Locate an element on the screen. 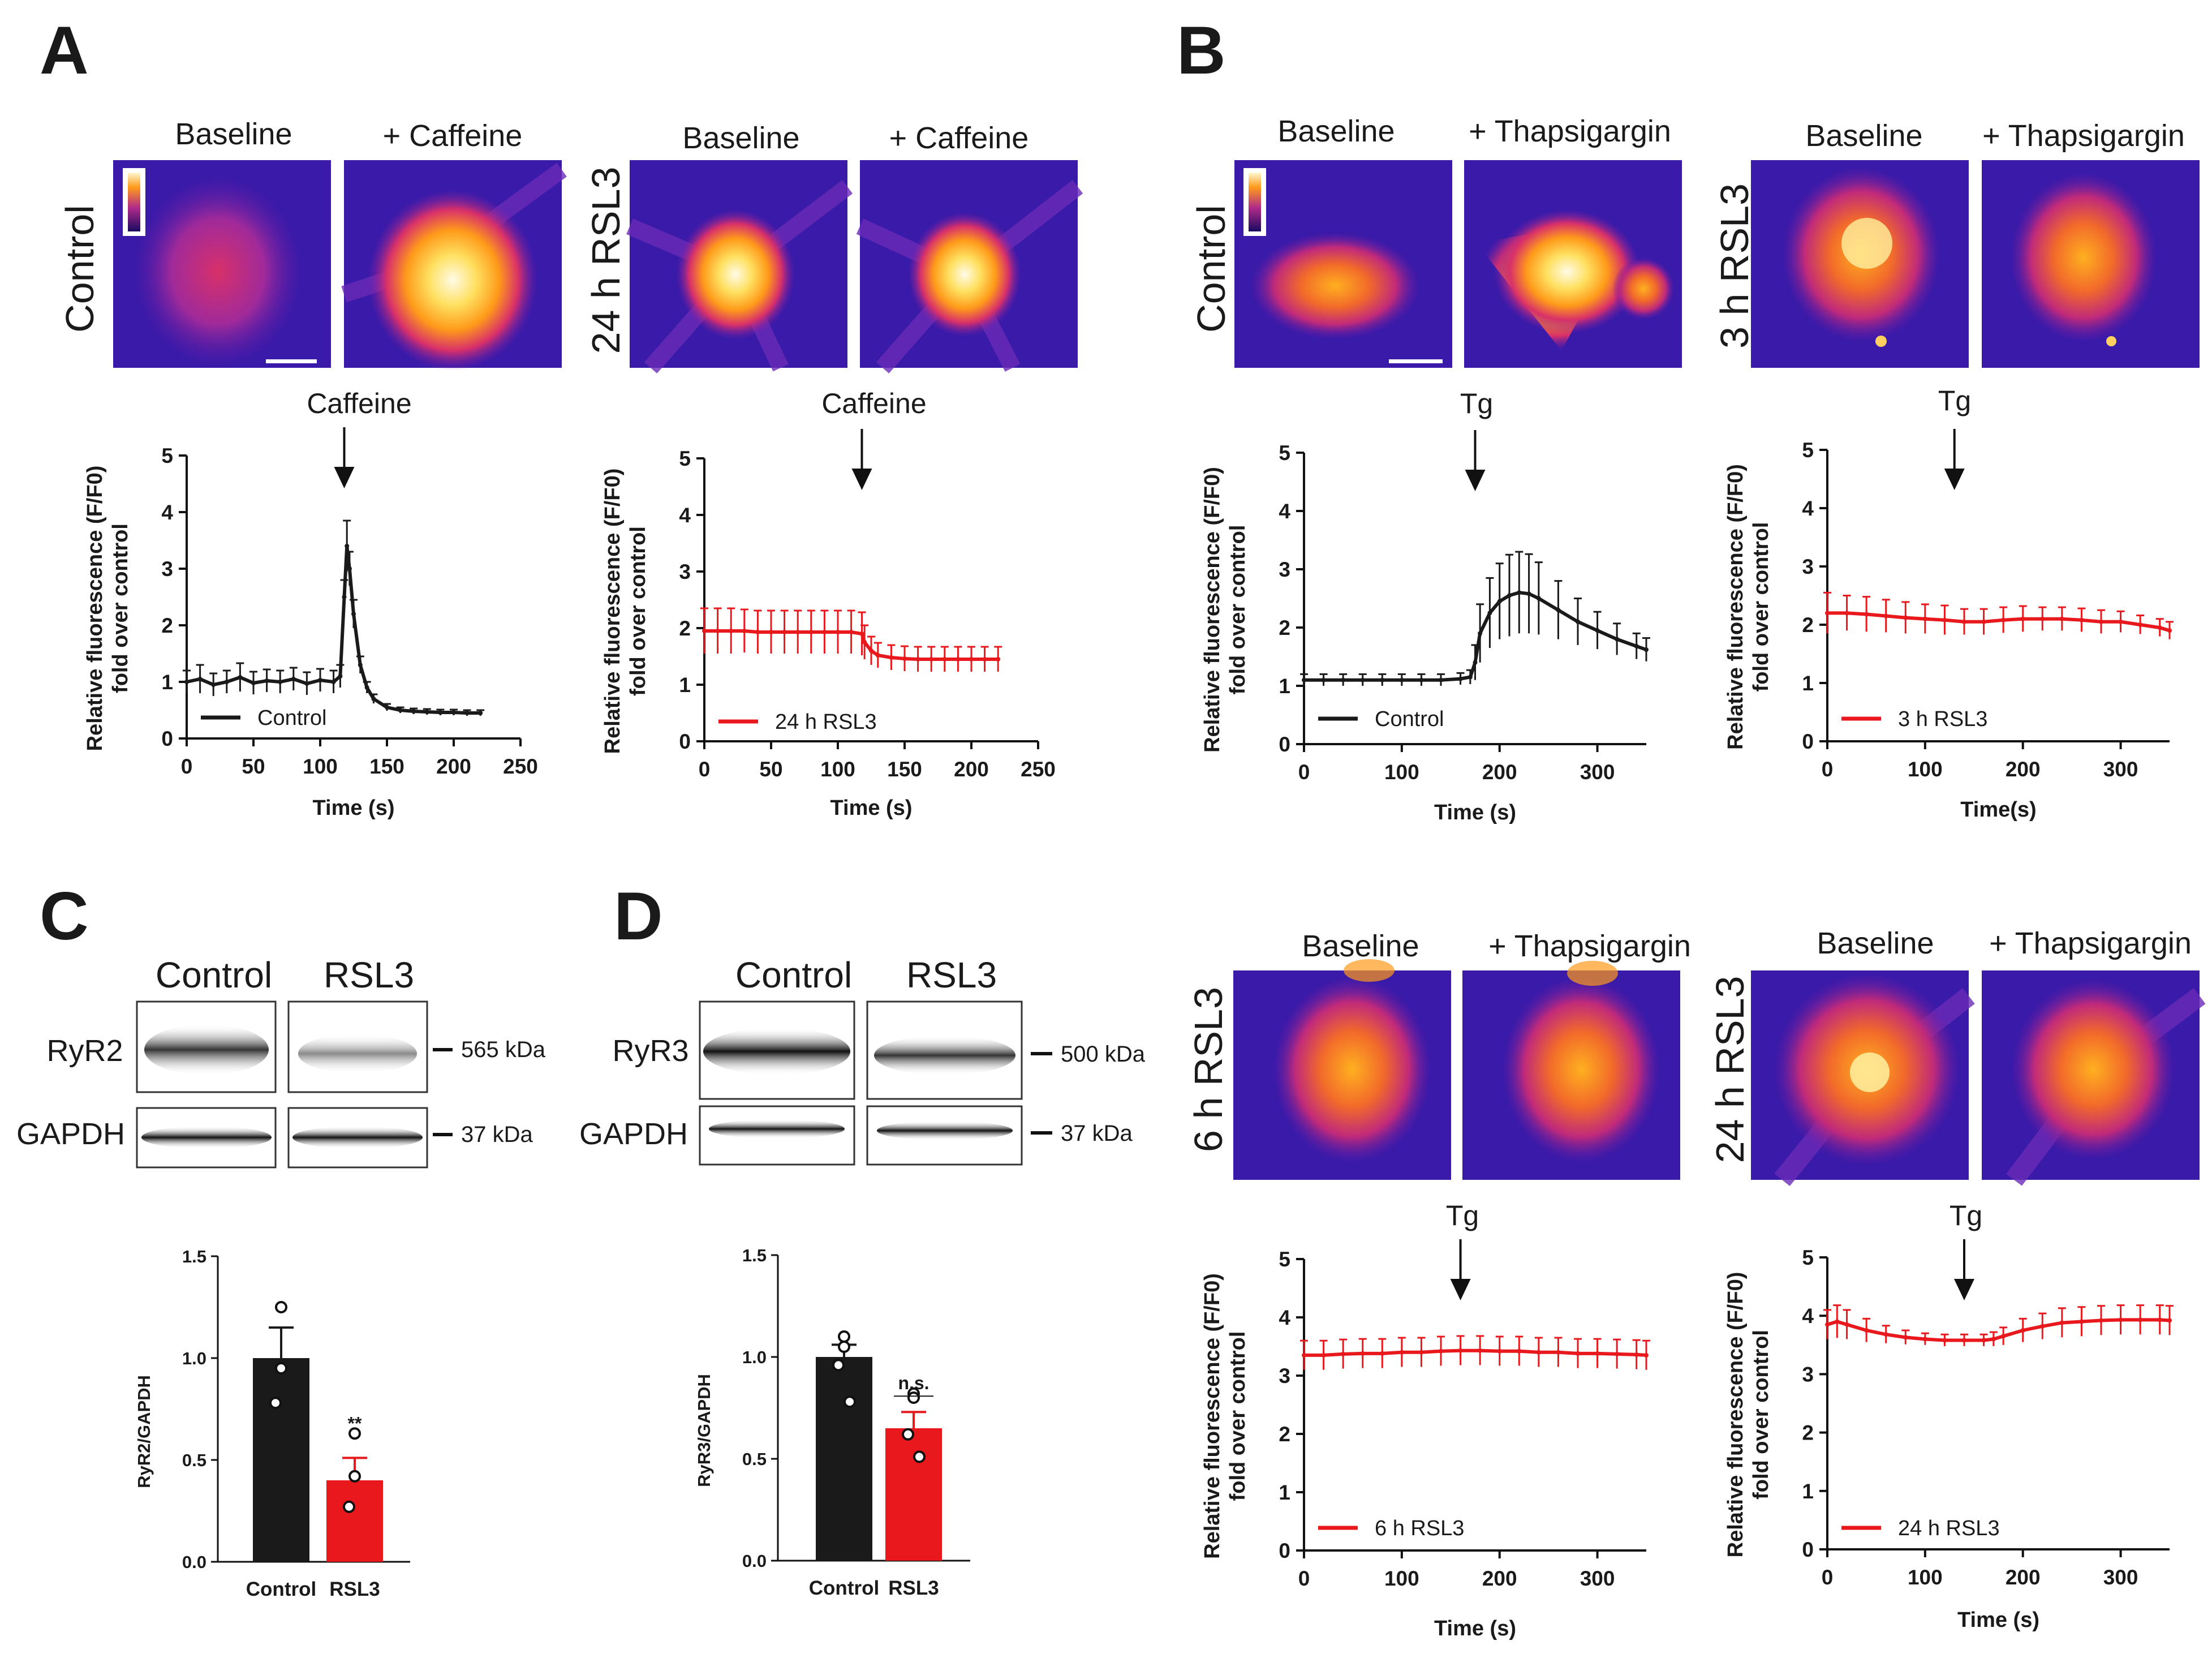 Image resolution: width=2212 pixels, height=1658 pixels. y-tick-label: 5 is located at coordinates (1808, 450).